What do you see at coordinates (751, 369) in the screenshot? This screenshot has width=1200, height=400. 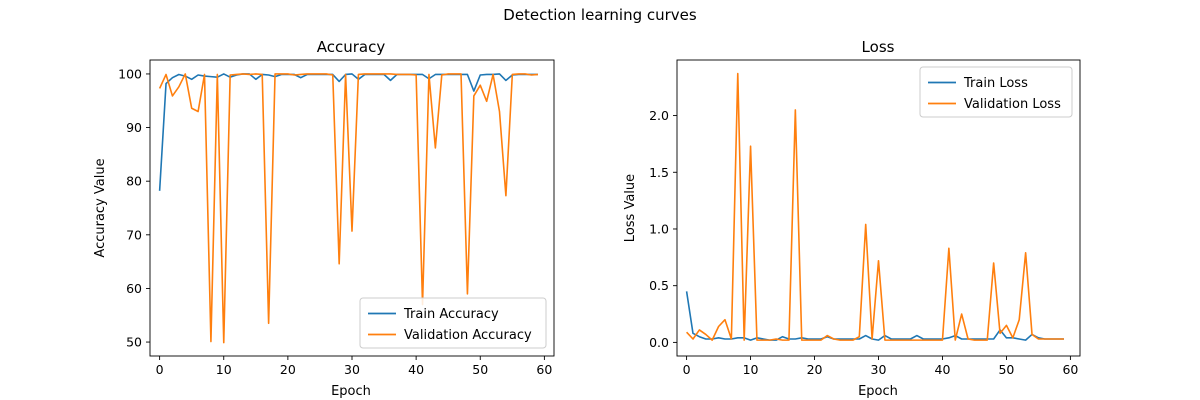 I see `loss-x-tick-label: 10` at bounding box center [751, 369].